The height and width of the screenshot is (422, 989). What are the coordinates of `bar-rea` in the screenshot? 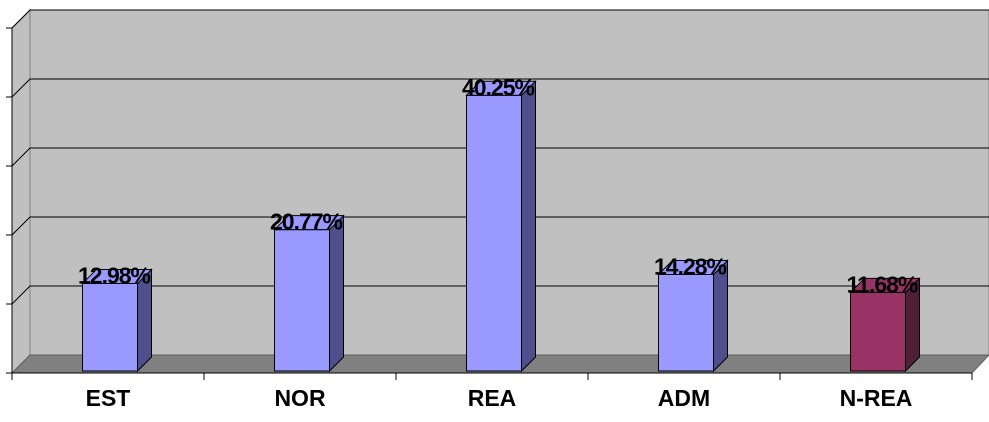 It's located at (501, 226).